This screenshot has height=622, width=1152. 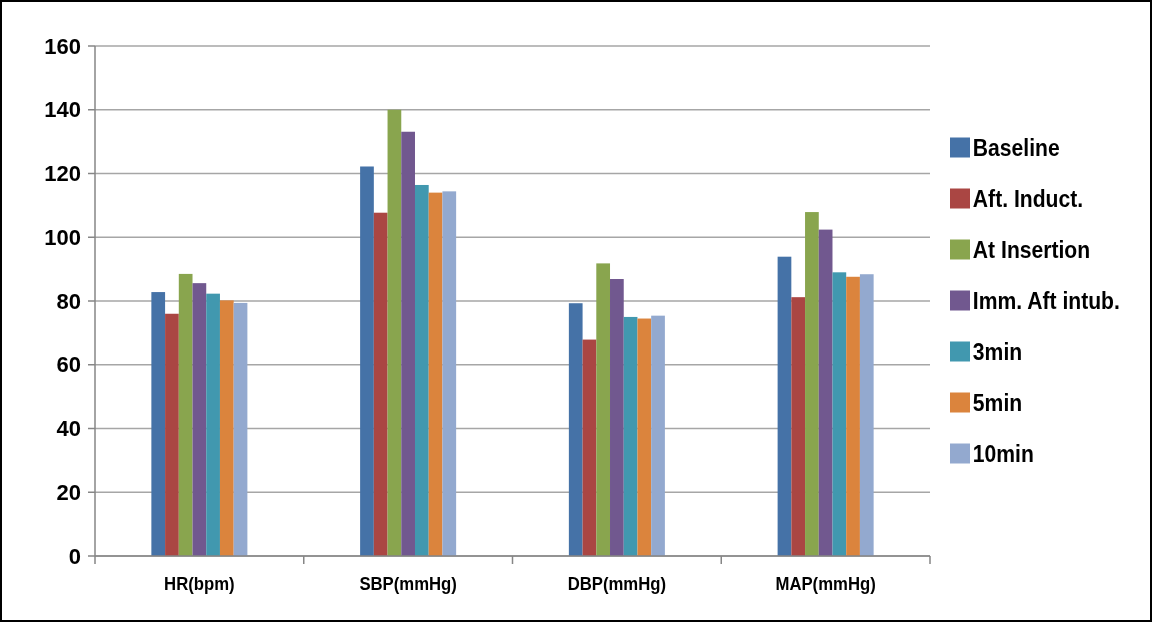 I want to click on x-tick-label: DBP(mmHg), so click(x=617, y=584).